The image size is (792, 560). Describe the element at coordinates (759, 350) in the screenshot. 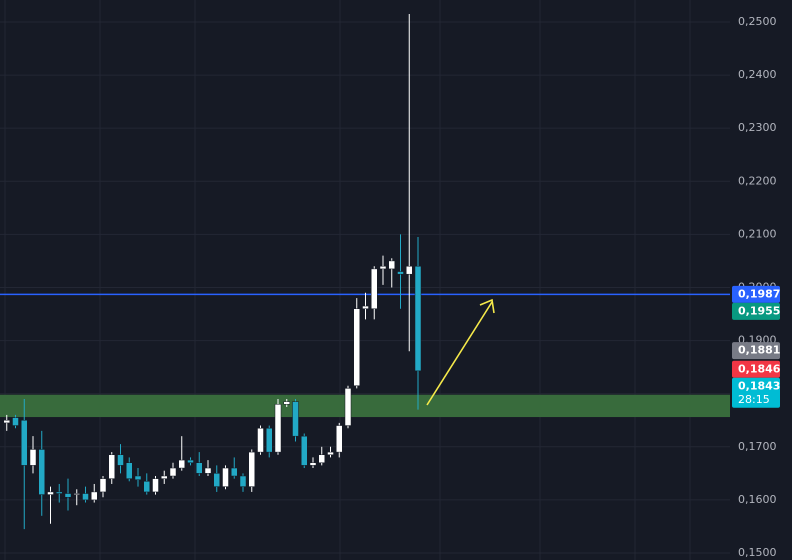

I see `price-tag-label: 0,1881` at that location.